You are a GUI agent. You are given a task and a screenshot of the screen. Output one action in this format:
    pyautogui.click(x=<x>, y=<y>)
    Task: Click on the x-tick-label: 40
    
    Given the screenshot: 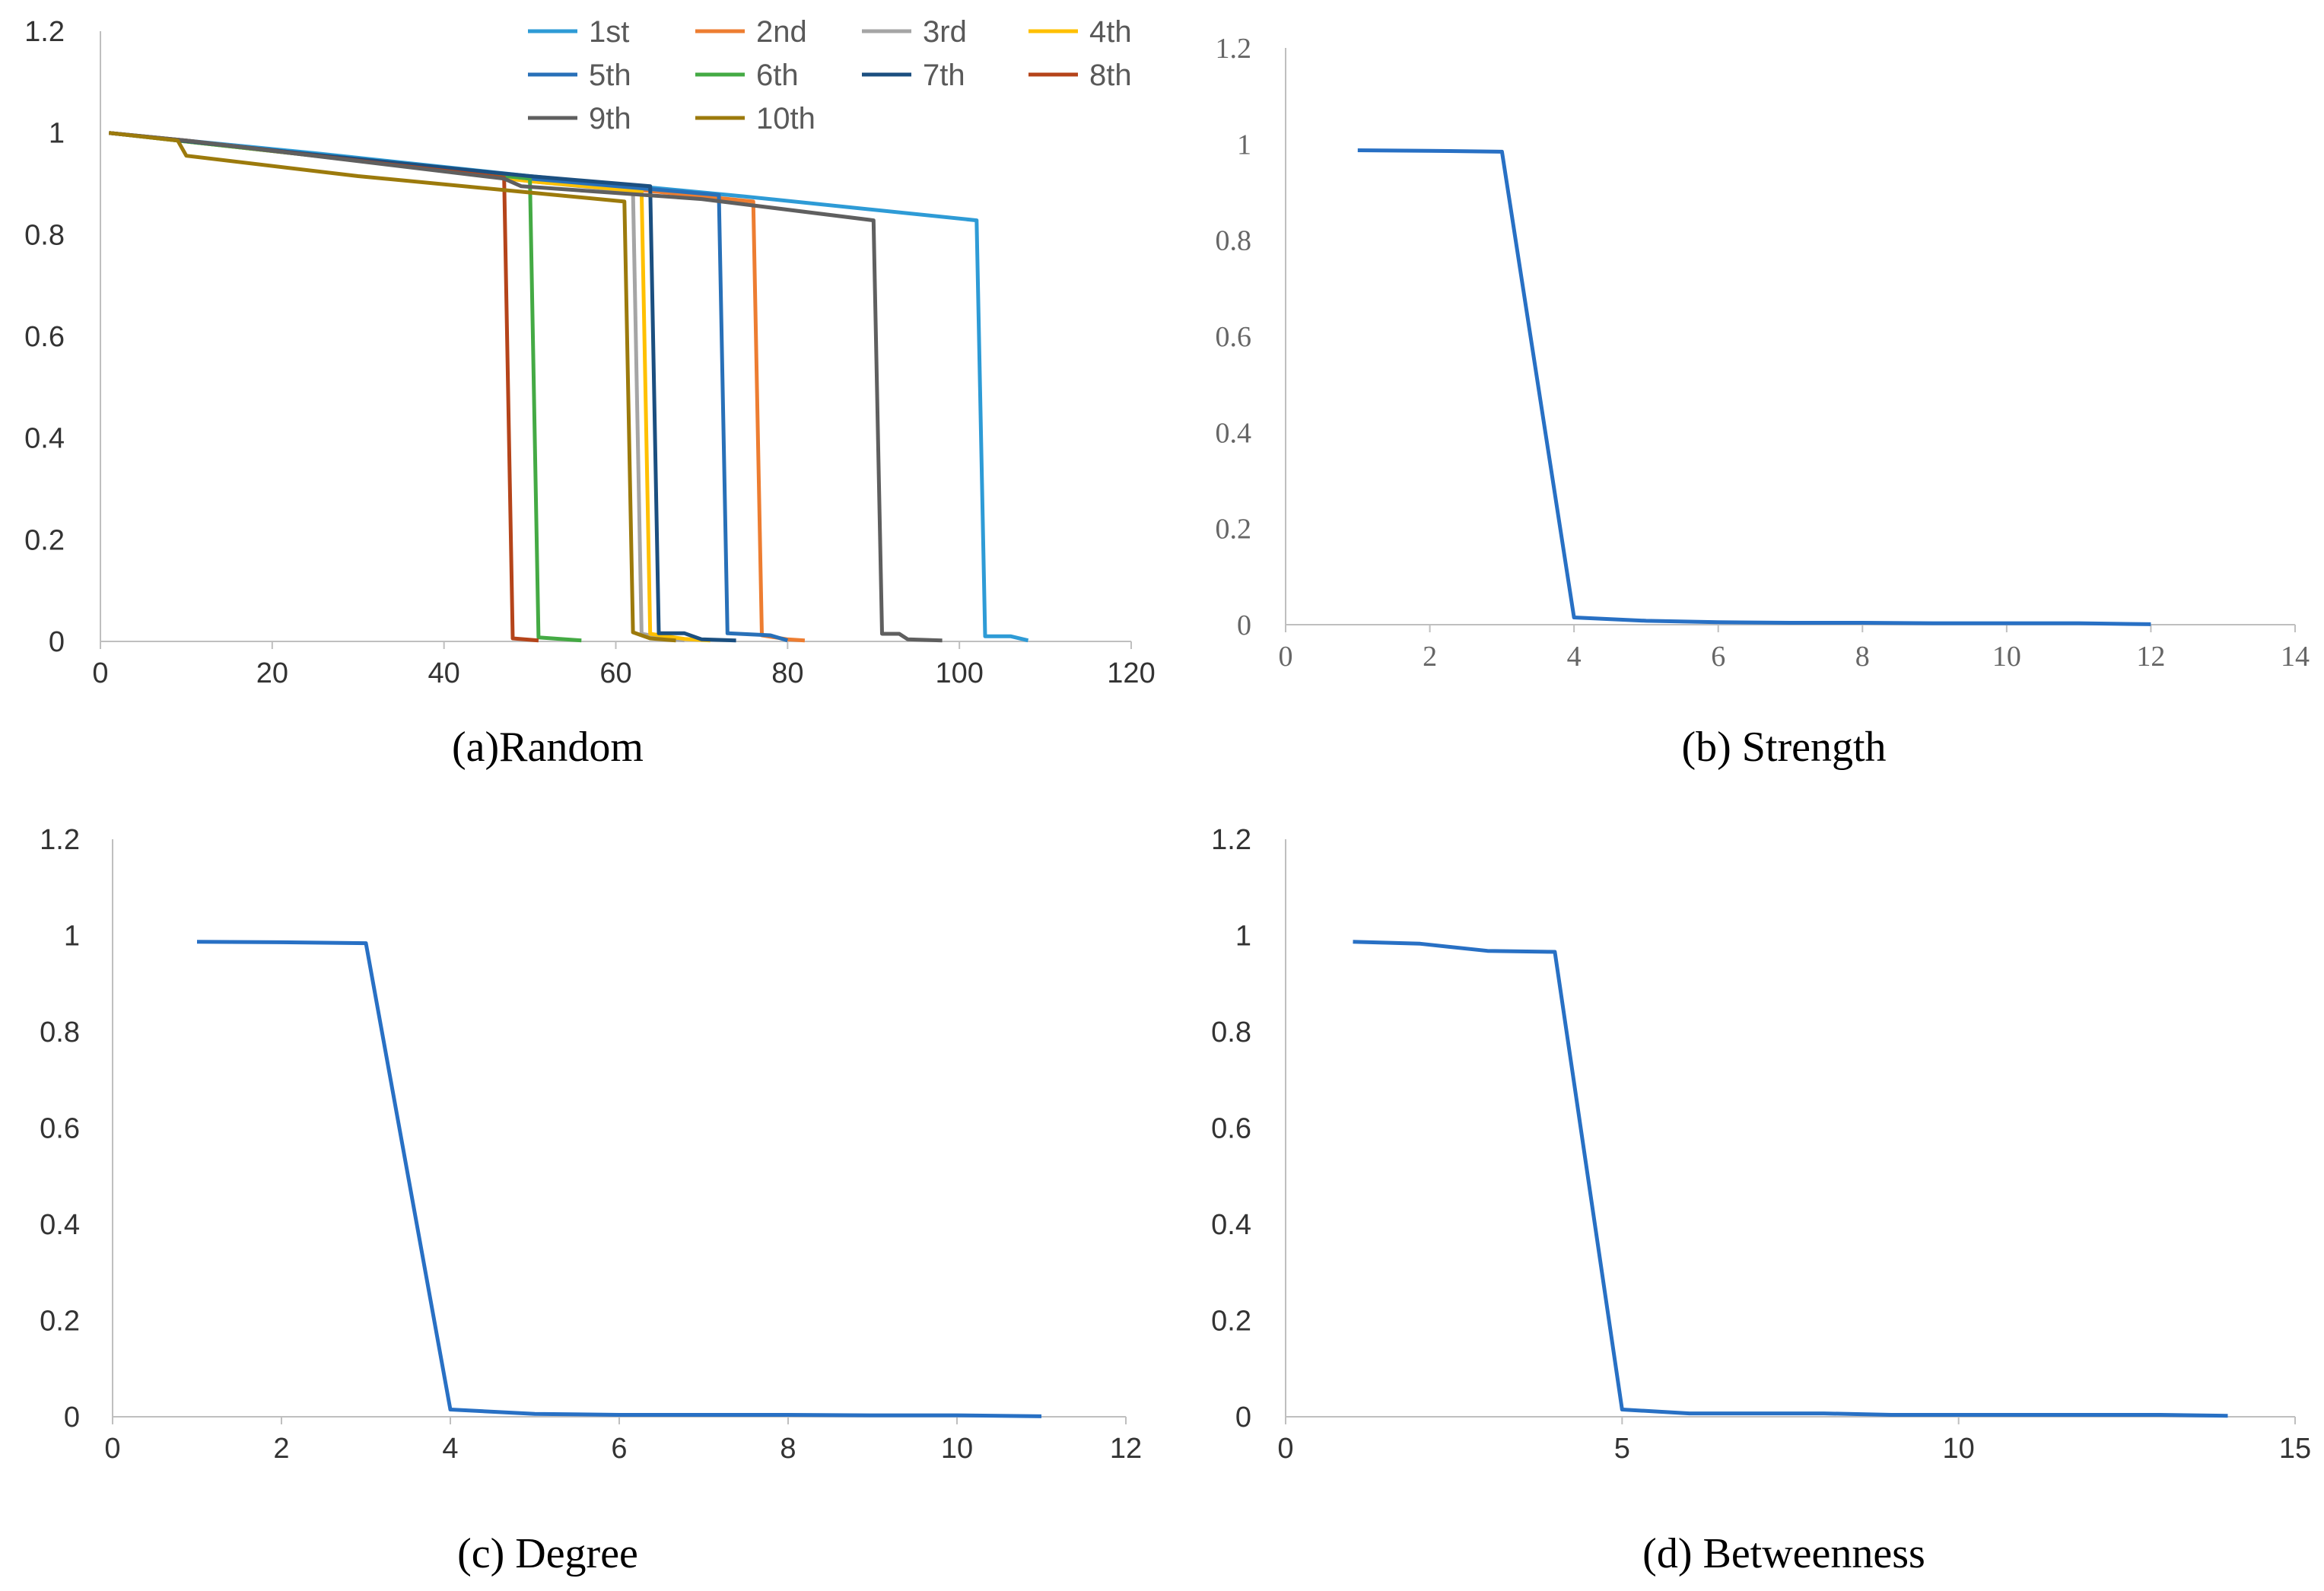 What is the action you would take?
    pyautogui.click(x=444, y=673)
    